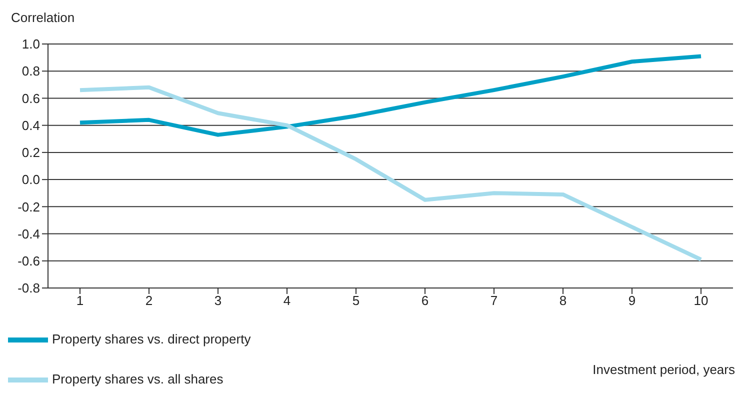  What do you see at coordinates (632, 300) in the screenshot?
I see `x-tick-label: 9` at bounding box center [632, 300].